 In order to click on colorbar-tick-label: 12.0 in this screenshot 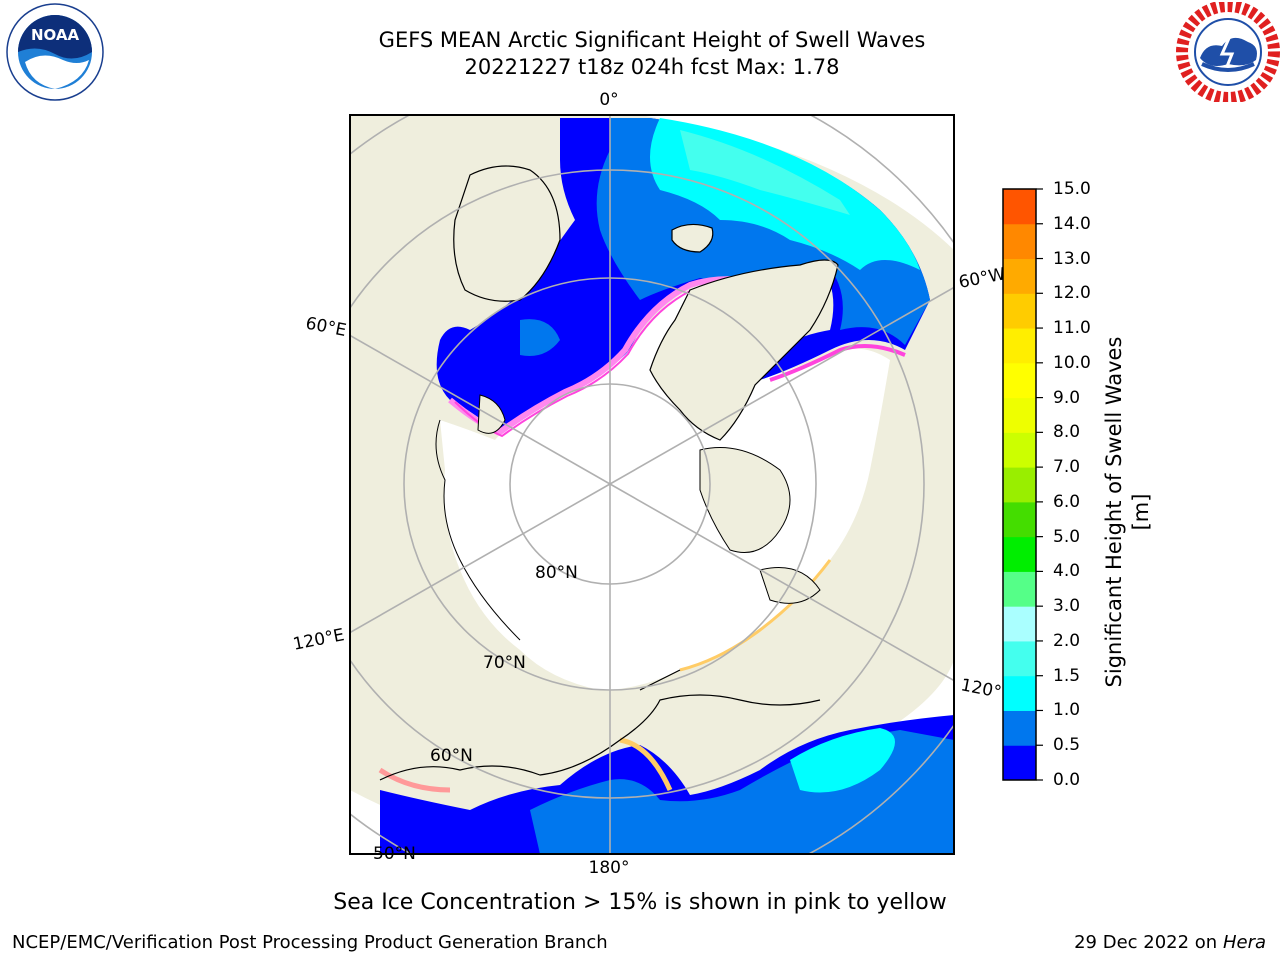, I will do `click(1072, 293)`.